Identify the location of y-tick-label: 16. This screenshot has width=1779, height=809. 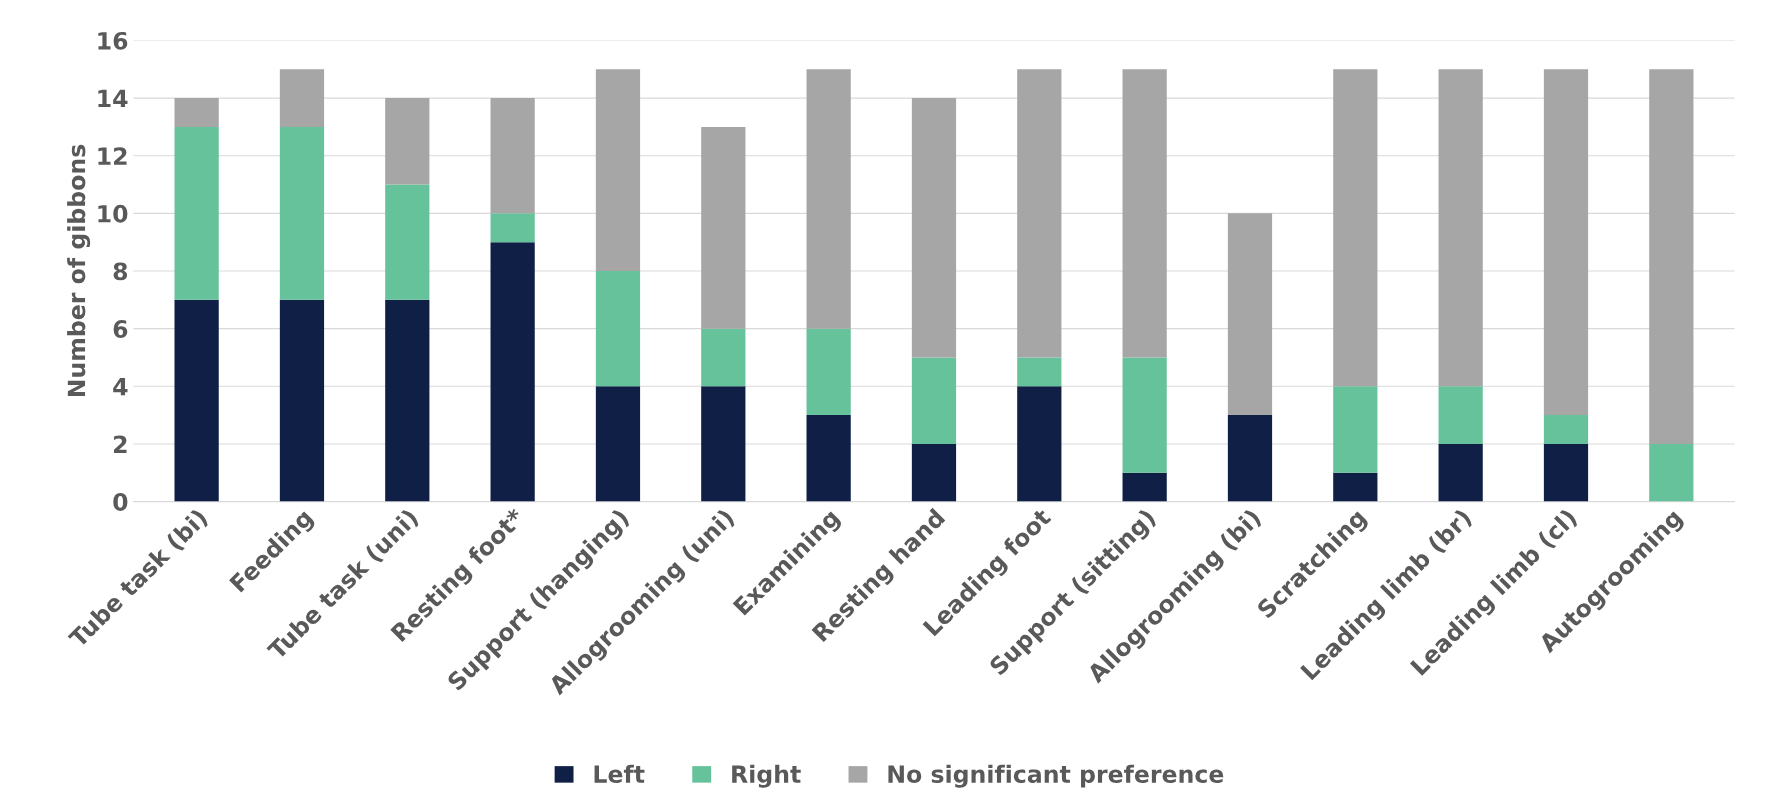
(113, 40).